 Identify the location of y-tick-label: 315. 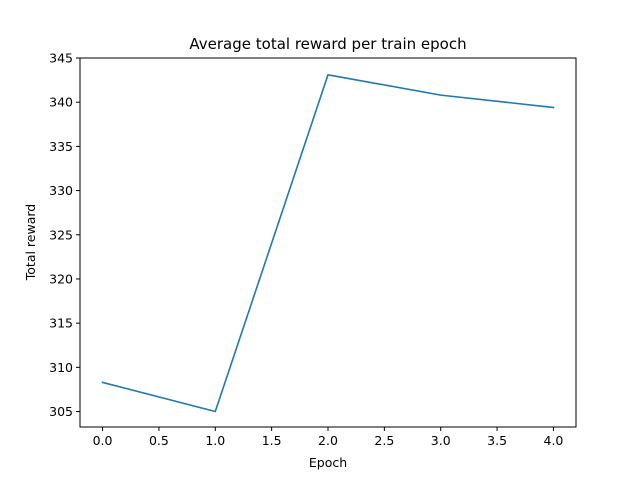
(61, 323).